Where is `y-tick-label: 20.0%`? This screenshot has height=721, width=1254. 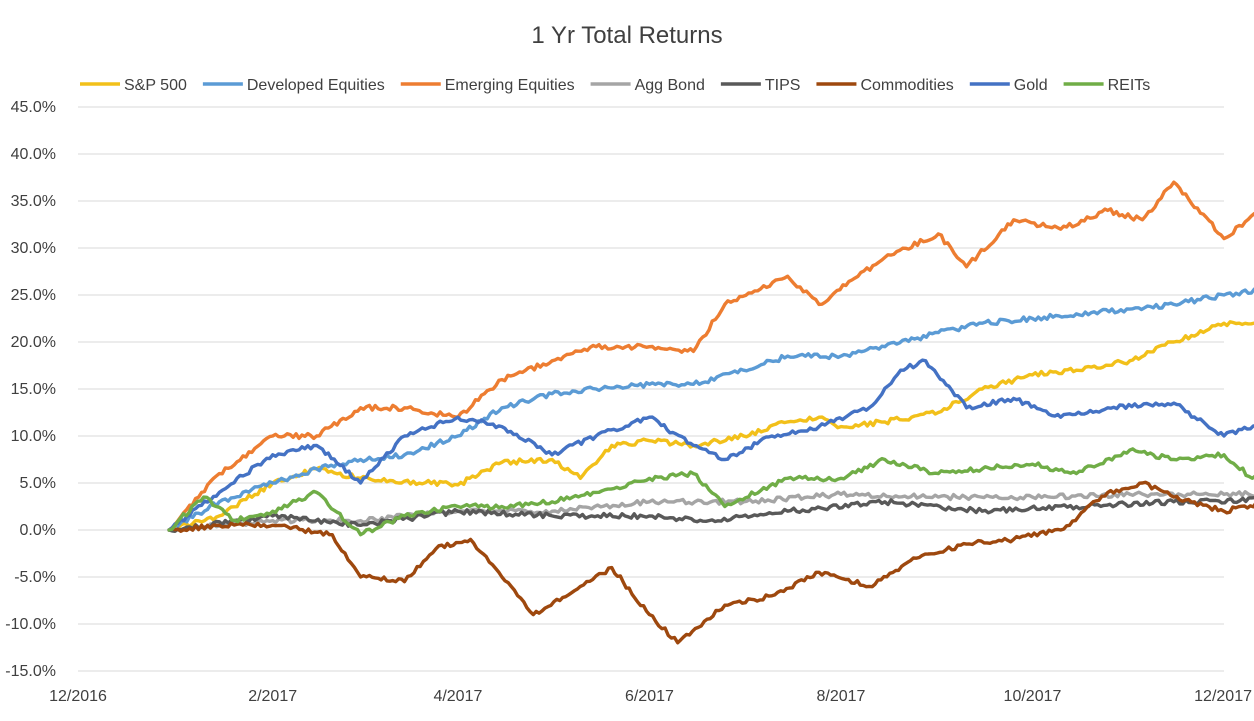
y-tick-label: 20.0% is located at coordinates (33, 342).